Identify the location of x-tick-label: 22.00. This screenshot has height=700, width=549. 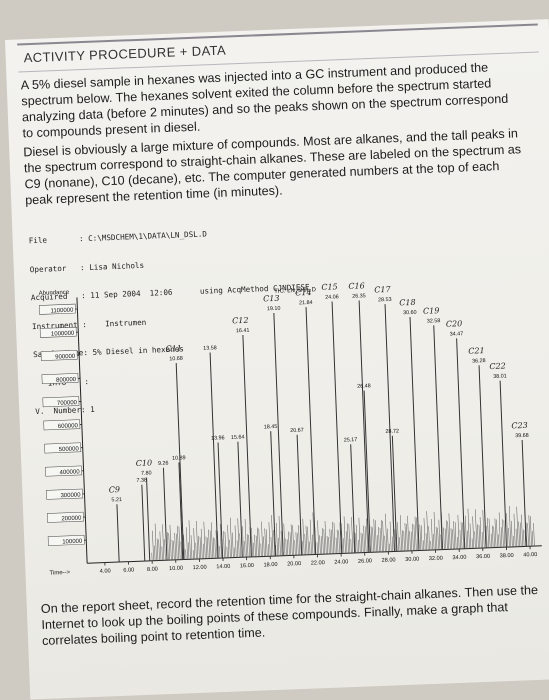
(318, 563).